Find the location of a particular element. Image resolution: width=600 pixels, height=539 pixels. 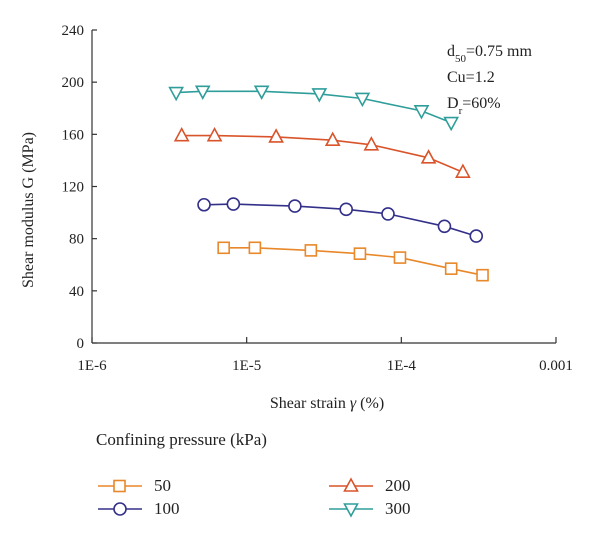

legend-item-50: 50 is located at coordinates (133, 486).